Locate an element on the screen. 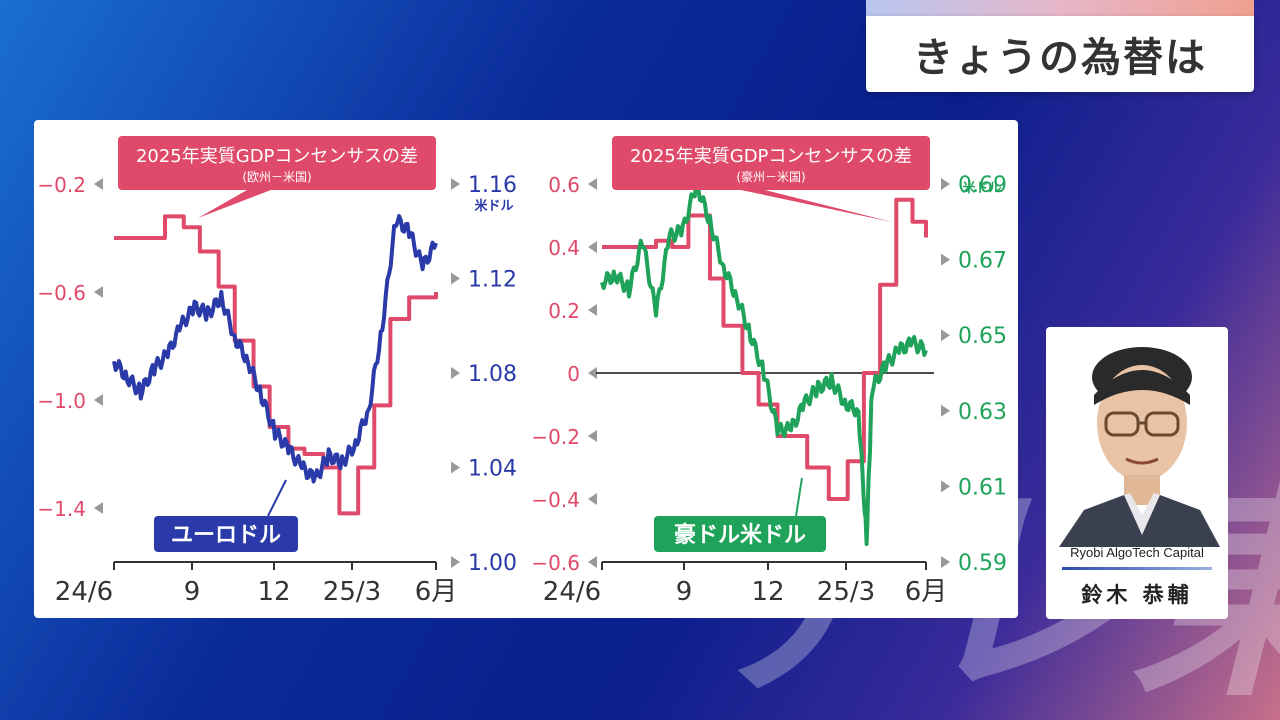  aud-callout-subtitle: (豪州－米国) is located at coordinates (770, 176).